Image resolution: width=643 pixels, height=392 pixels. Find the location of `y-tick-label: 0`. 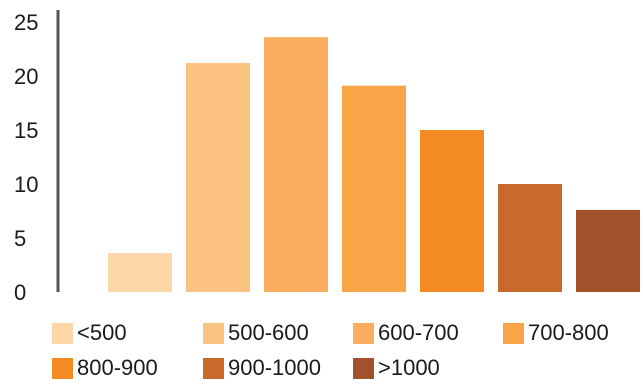

y-tick-label: 0 is located at coordinates (20, 292).